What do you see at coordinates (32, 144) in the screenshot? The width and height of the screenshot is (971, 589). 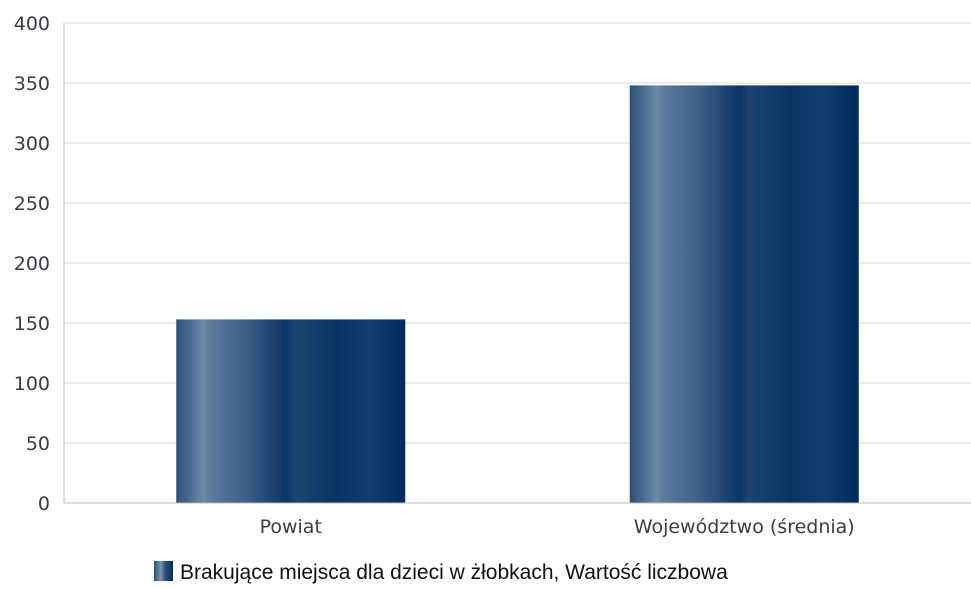 I see `y-tick-label: 300` at bounding box center [32, 144].